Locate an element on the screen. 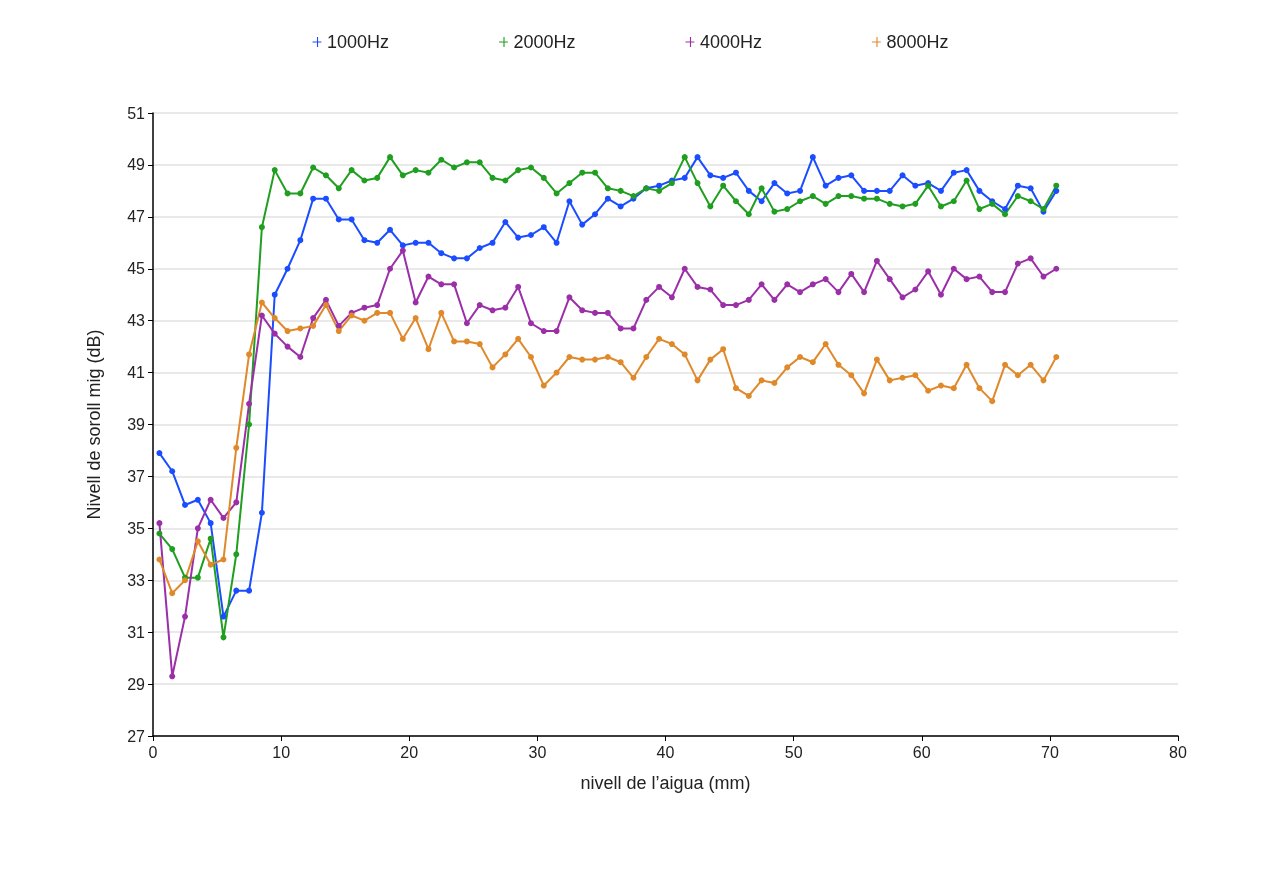  y-axis-title: Nivell de soroll mig (dB) is located at coordinates (94, 424).